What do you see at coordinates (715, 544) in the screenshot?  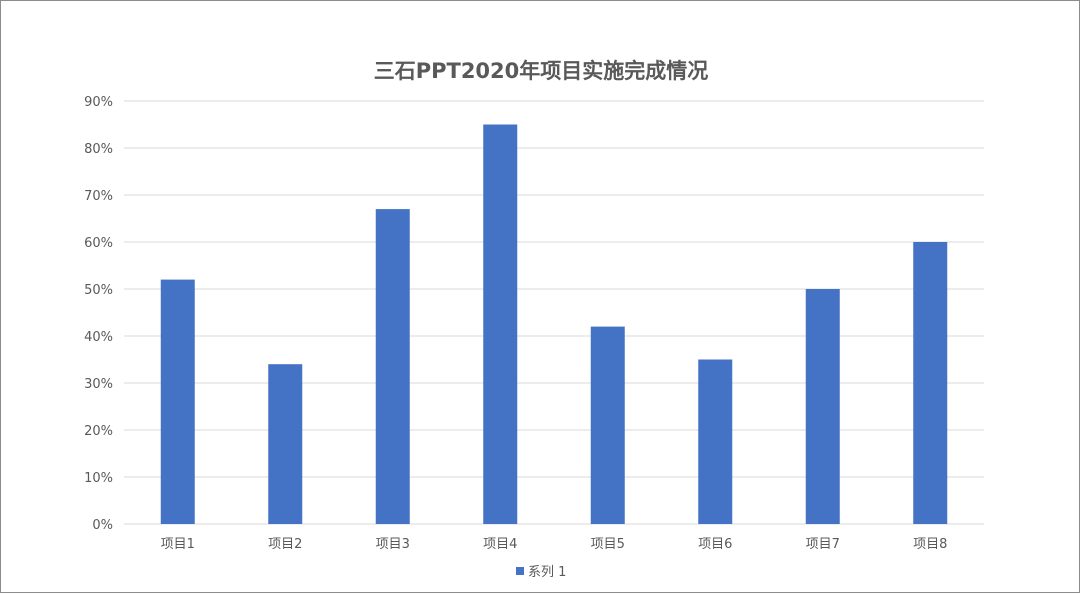 I see `x-tick-label: 项目6` at bounding box center [715, 544].